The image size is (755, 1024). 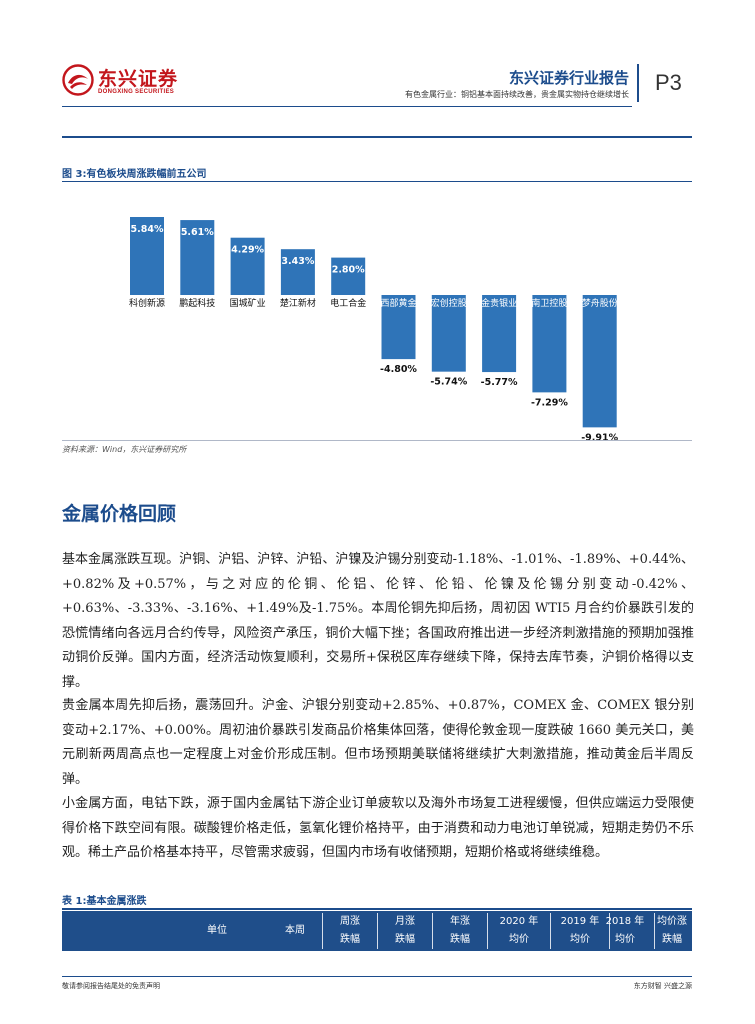 I want to click on header-yearly-line2: 跌幅, so click(x=460, y=939).